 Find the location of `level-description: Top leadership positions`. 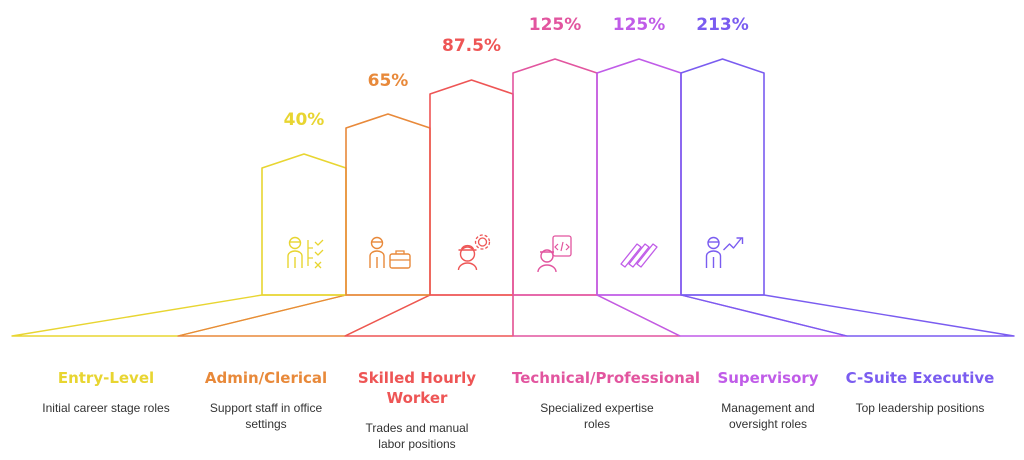

level-description: Top leadership positions is located at coordinates (920, 408).